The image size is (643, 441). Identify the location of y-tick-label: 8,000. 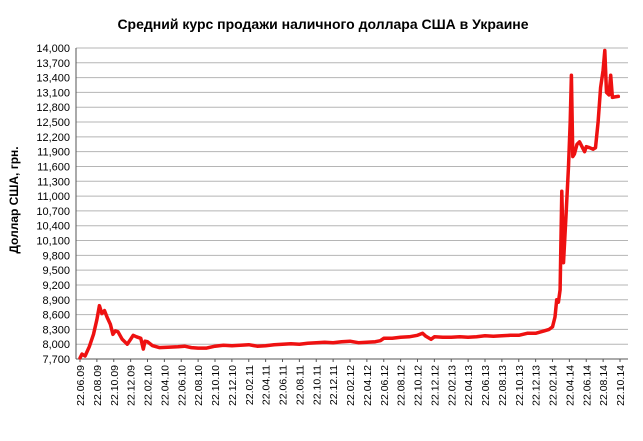
(56, 345).